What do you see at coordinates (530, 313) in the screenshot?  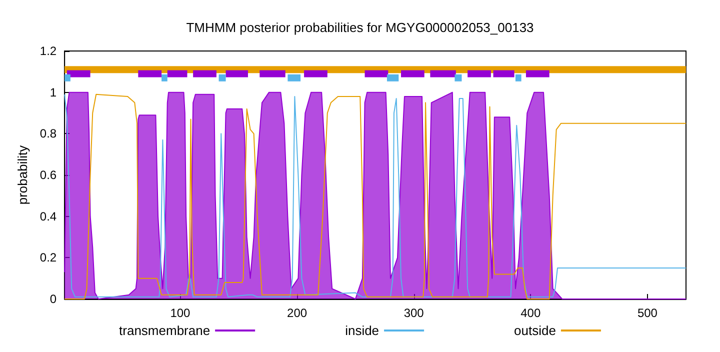 I see `x-tick-label: 400` at bounding box center [530, 313].